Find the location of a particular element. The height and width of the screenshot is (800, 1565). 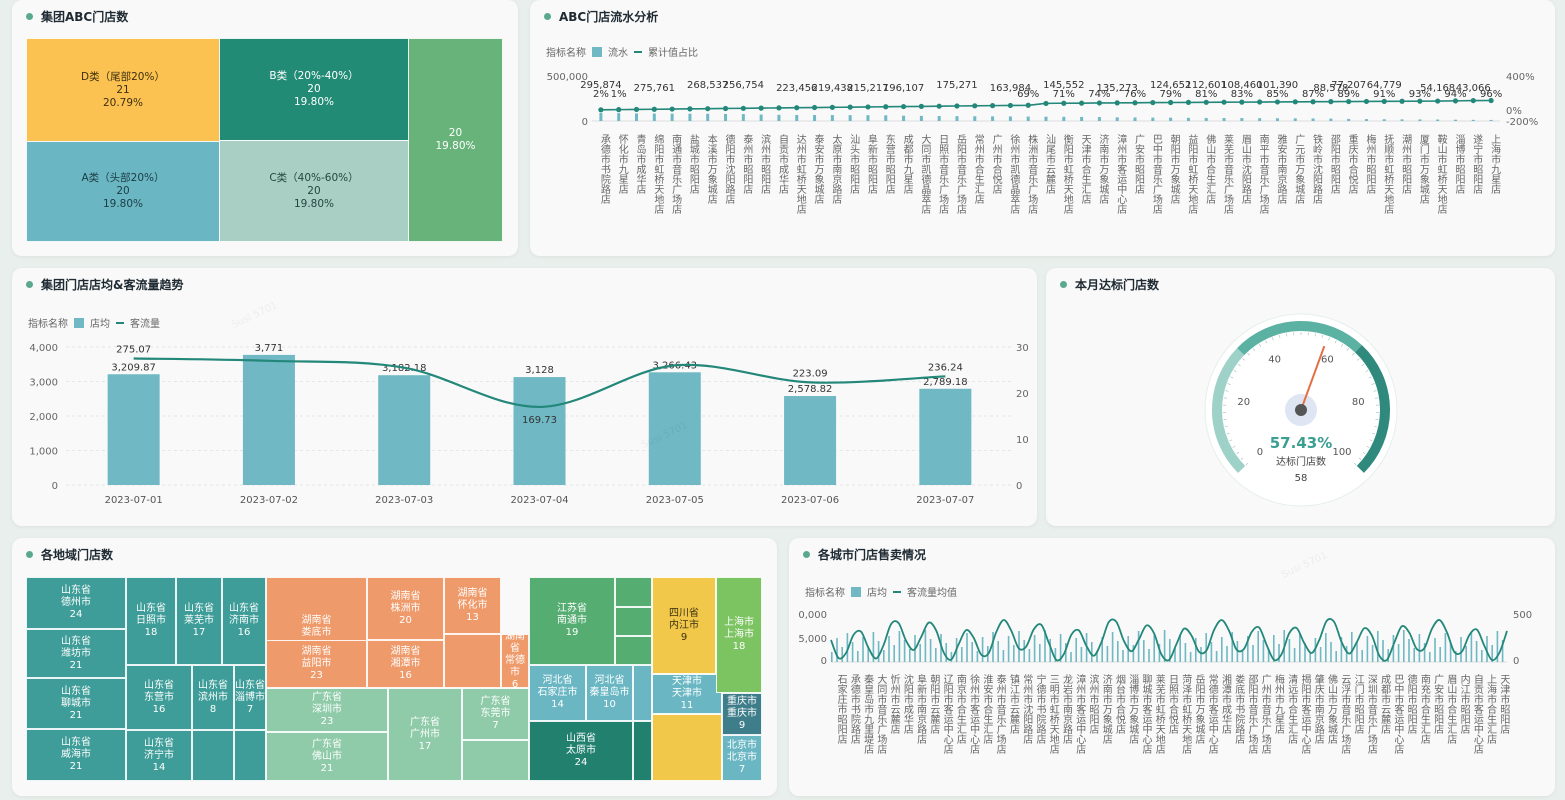

treemap-cell-c-class: C类（40%-60%） 20 19.80% is located at coordinates (314, 191).